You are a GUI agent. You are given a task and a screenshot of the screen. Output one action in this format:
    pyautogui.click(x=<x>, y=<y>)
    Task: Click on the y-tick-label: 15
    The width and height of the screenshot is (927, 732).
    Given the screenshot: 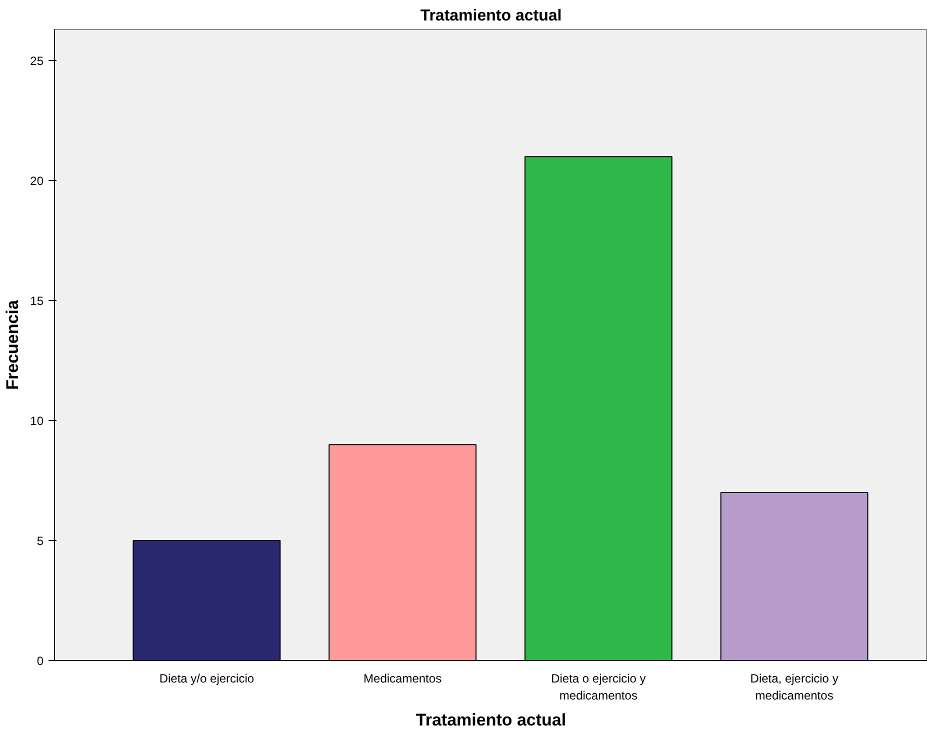 What is the action you would take?
    pyautogui.click(x=37, y=301)
    